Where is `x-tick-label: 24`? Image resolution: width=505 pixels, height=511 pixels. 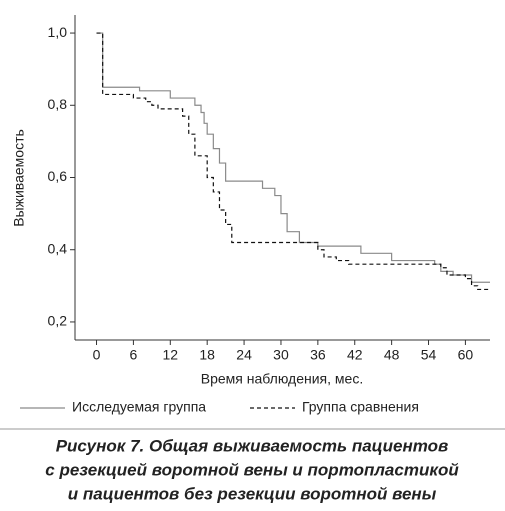
x-tick-label: 24 is located at coordinates (244, 355).